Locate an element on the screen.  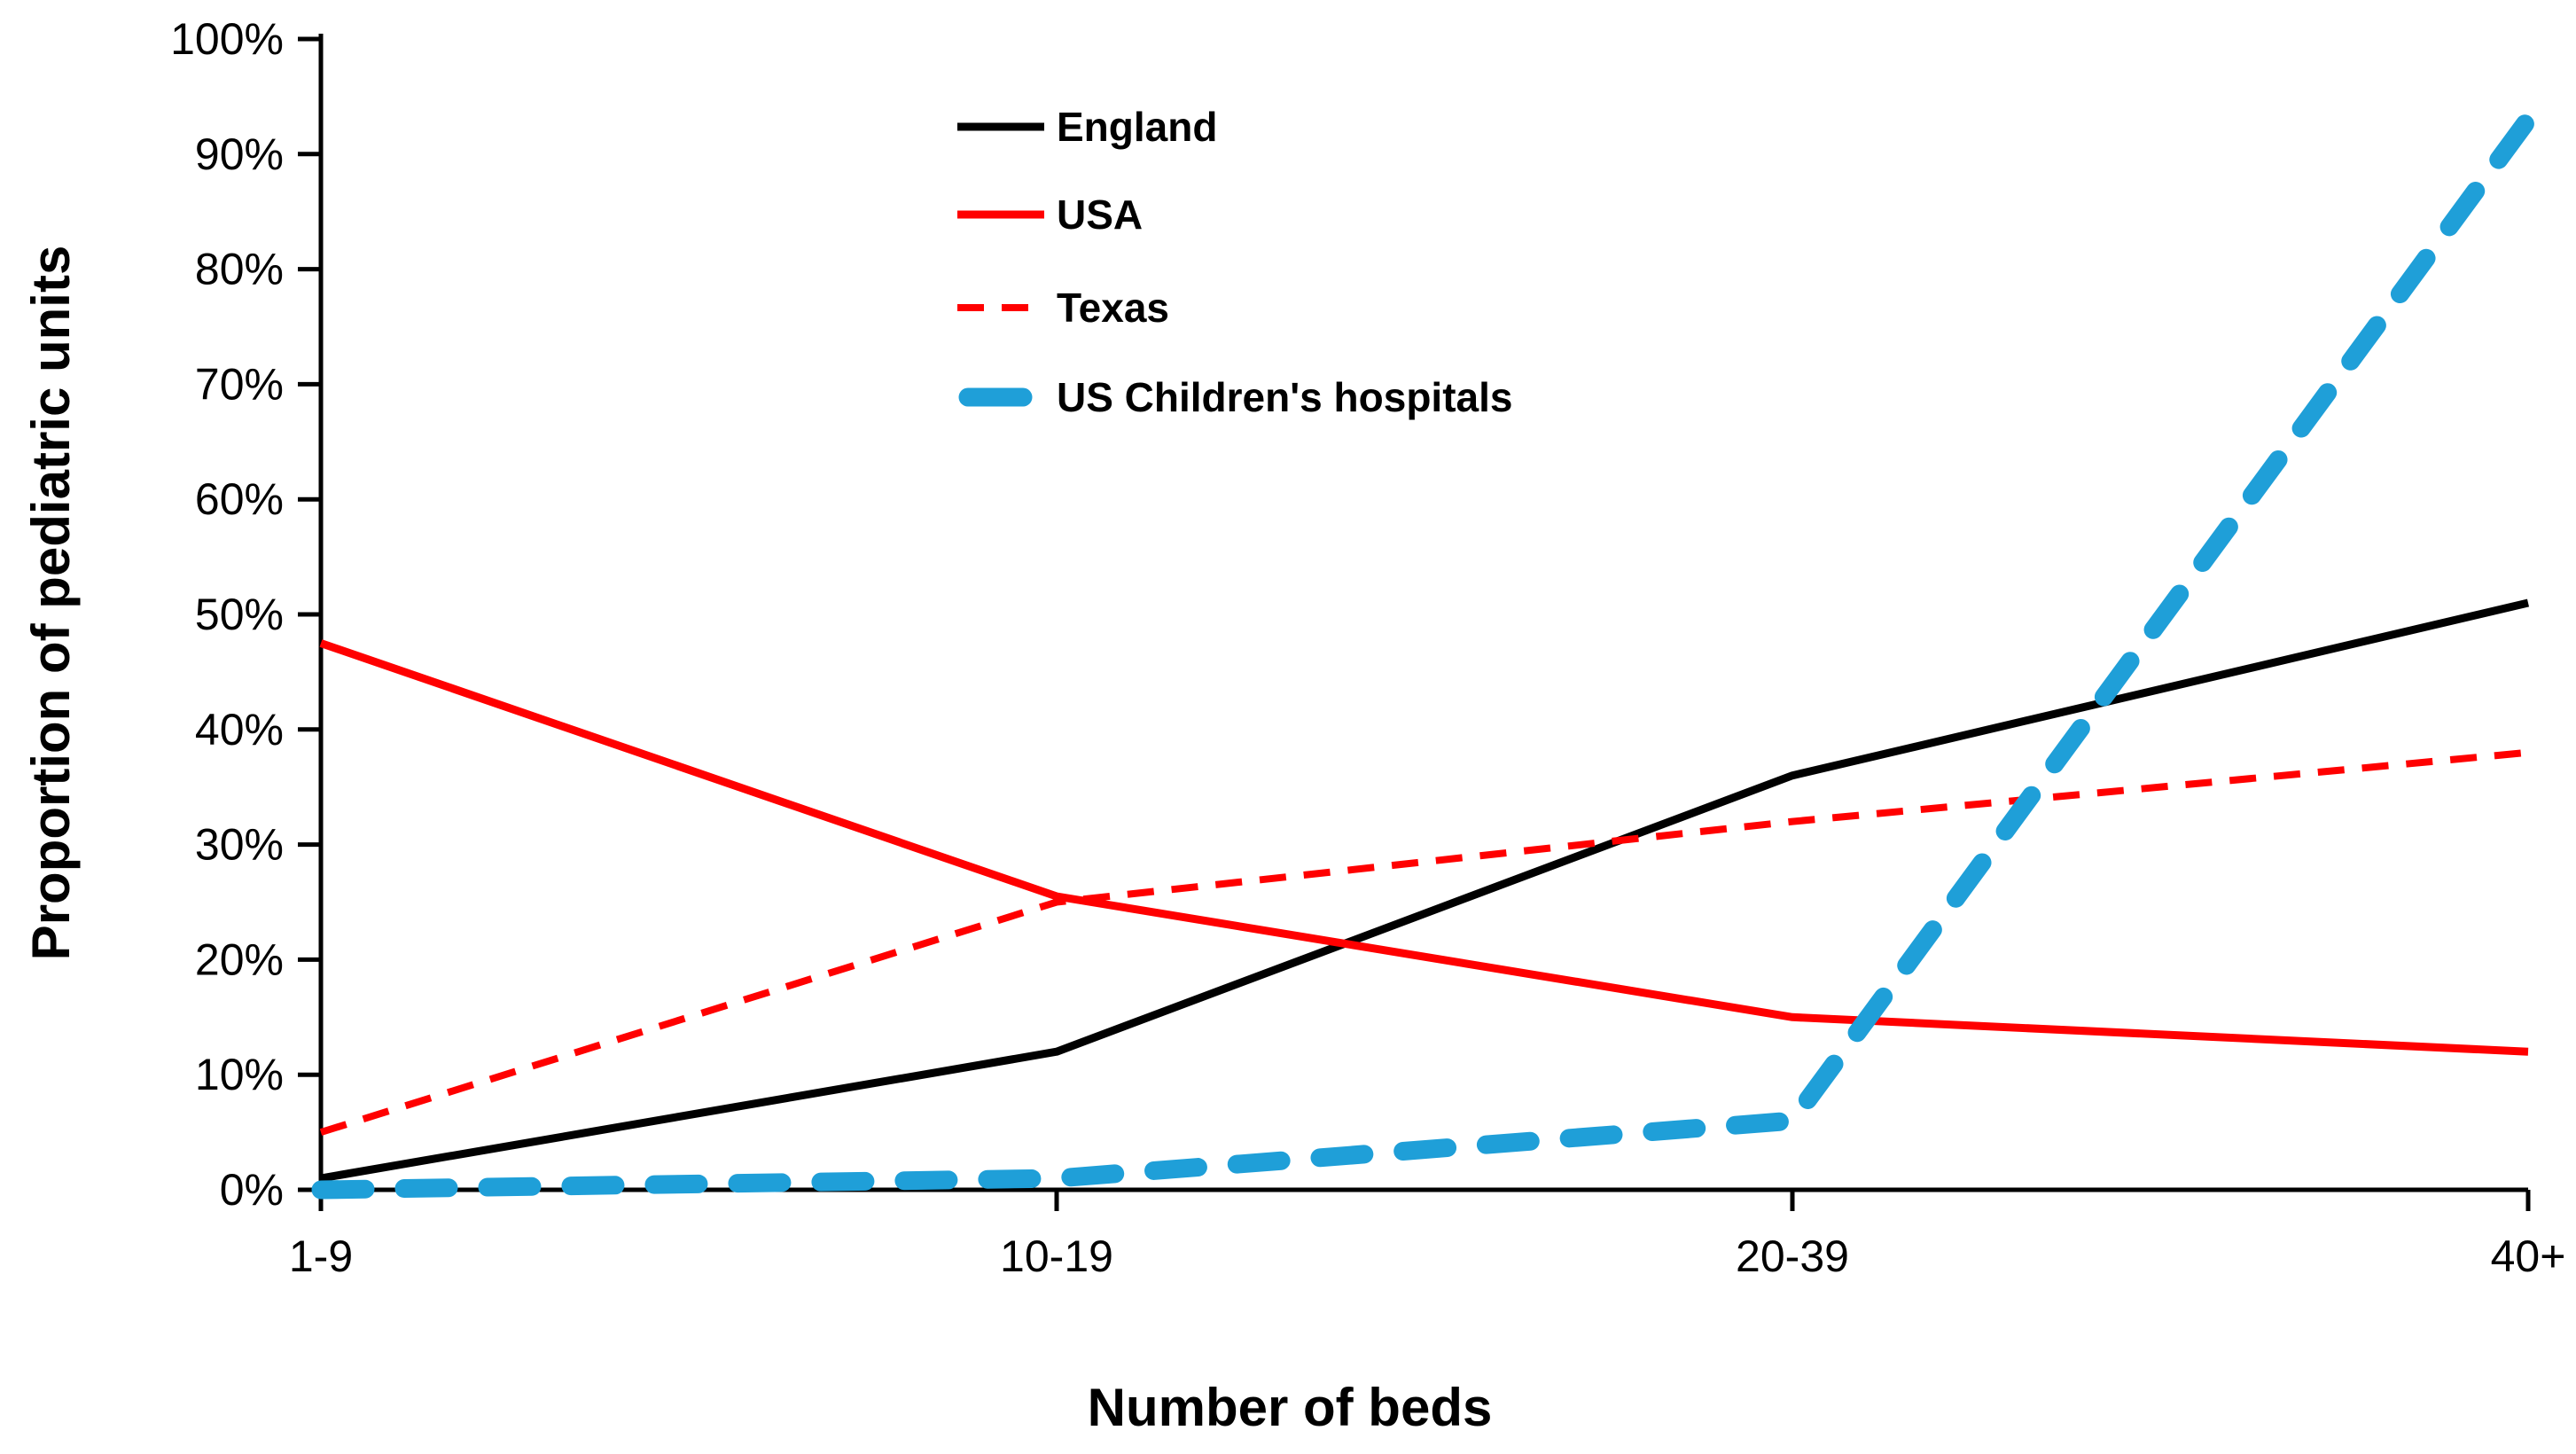
x-tick-label: 40+ is located at coordinates (2528, 1256).